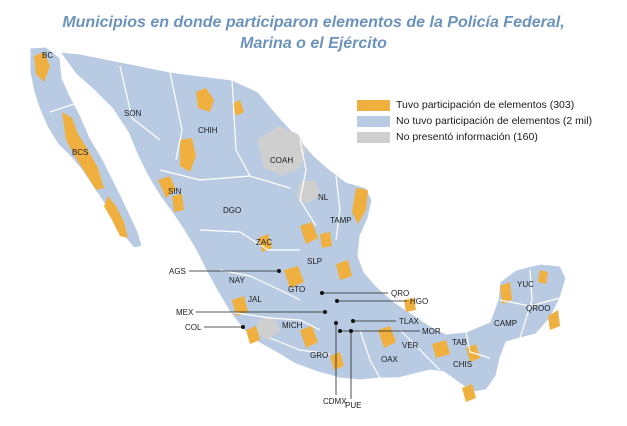  Describe the element at coordinates (304, 334) in the screenshot. I see `callout-lines` at that location.